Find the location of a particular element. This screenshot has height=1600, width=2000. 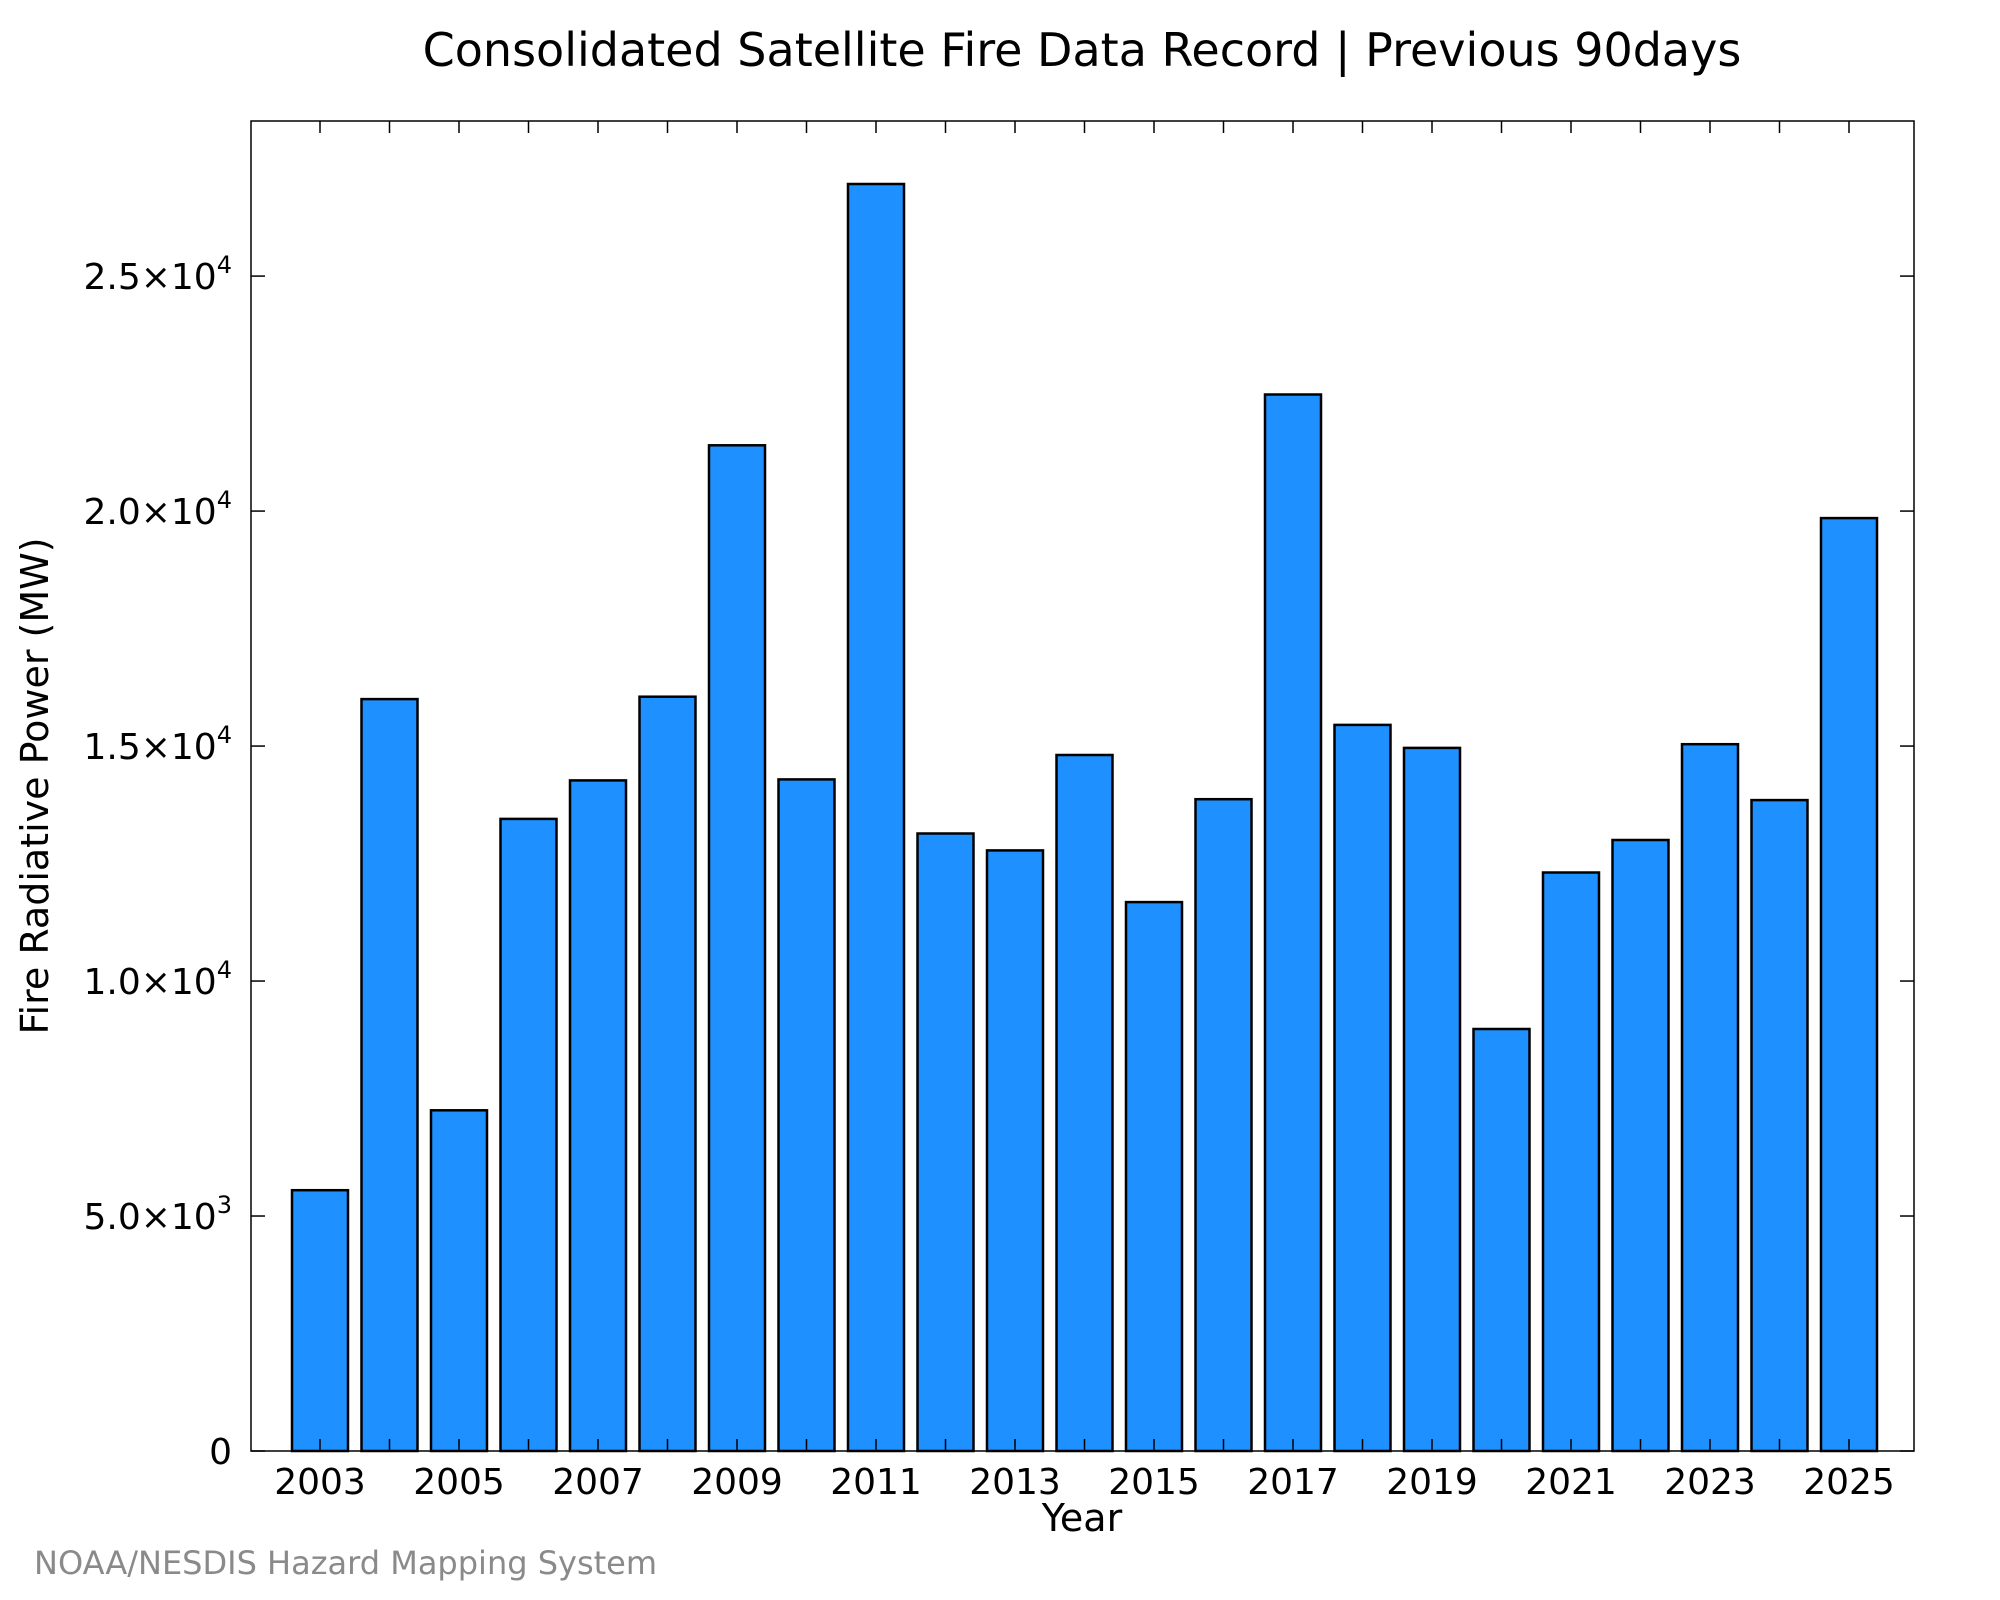

bar-2014 is located at coordinates (1084, 1103).